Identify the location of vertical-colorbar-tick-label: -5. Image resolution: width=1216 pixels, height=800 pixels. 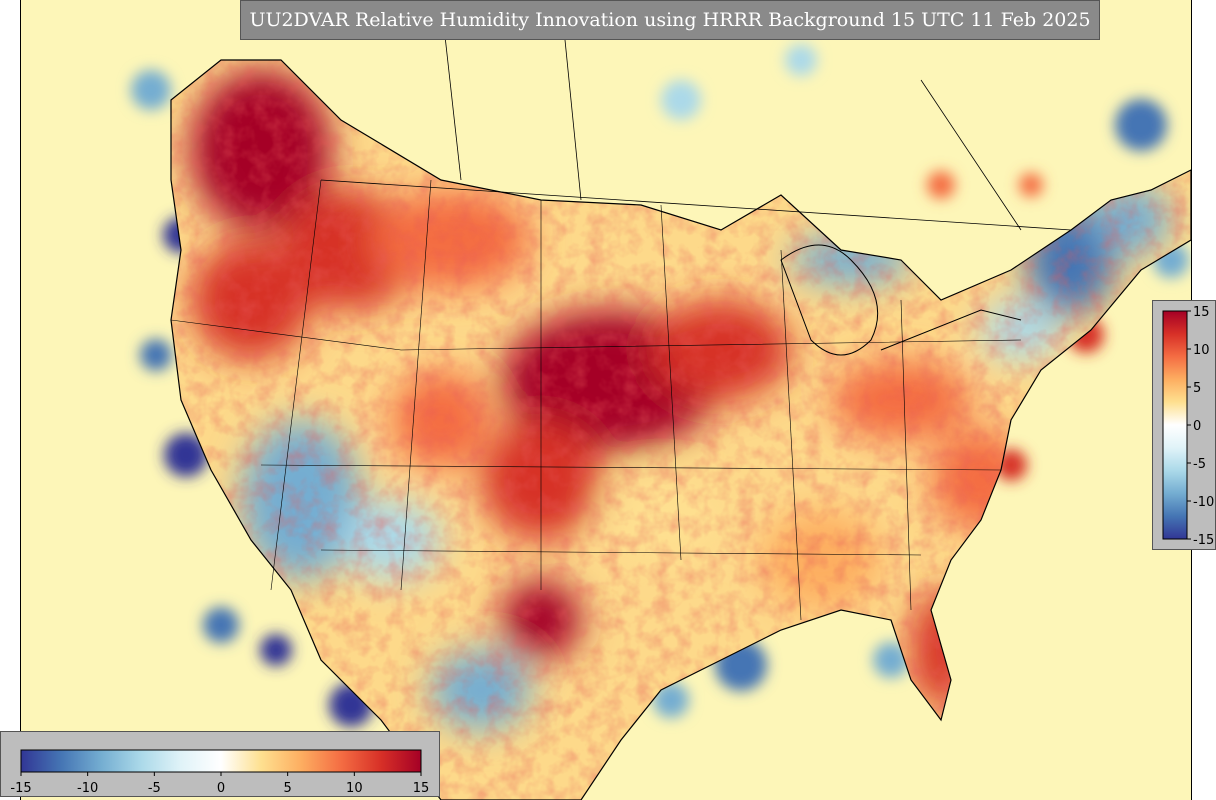
(1199, 464).